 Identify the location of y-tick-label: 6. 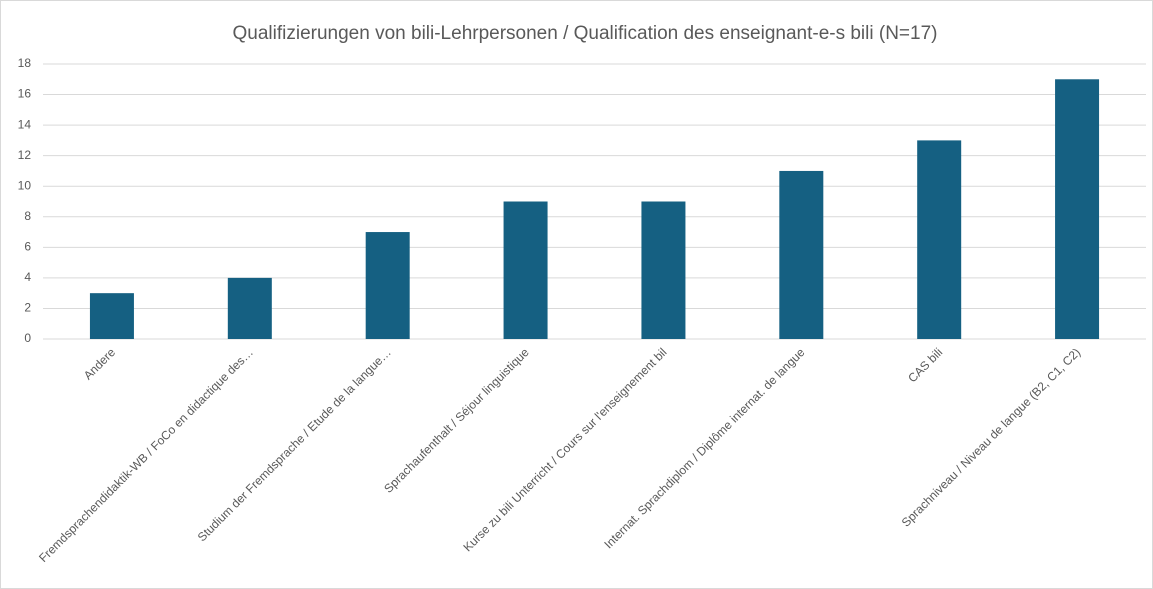
(27, 247).